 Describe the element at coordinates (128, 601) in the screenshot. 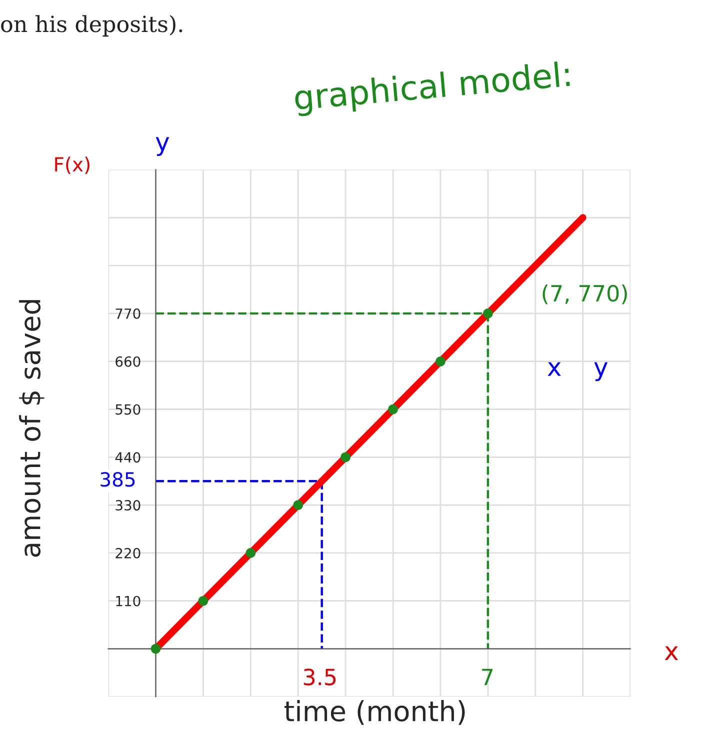

I see `y-tick-label: 110` at that location.